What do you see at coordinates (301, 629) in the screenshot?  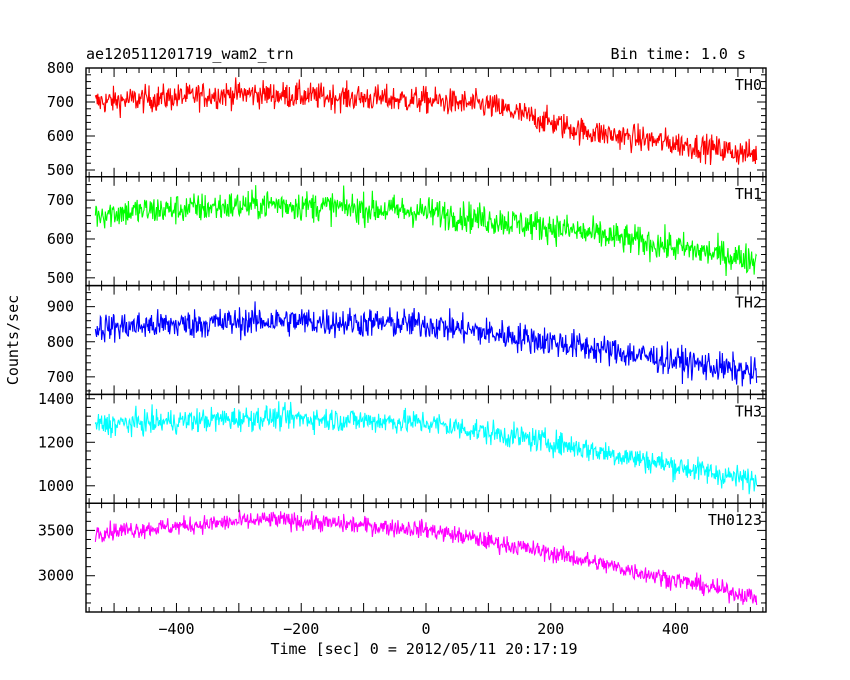 I see `x-tick-label: −200` at bounding box center [301, 629].